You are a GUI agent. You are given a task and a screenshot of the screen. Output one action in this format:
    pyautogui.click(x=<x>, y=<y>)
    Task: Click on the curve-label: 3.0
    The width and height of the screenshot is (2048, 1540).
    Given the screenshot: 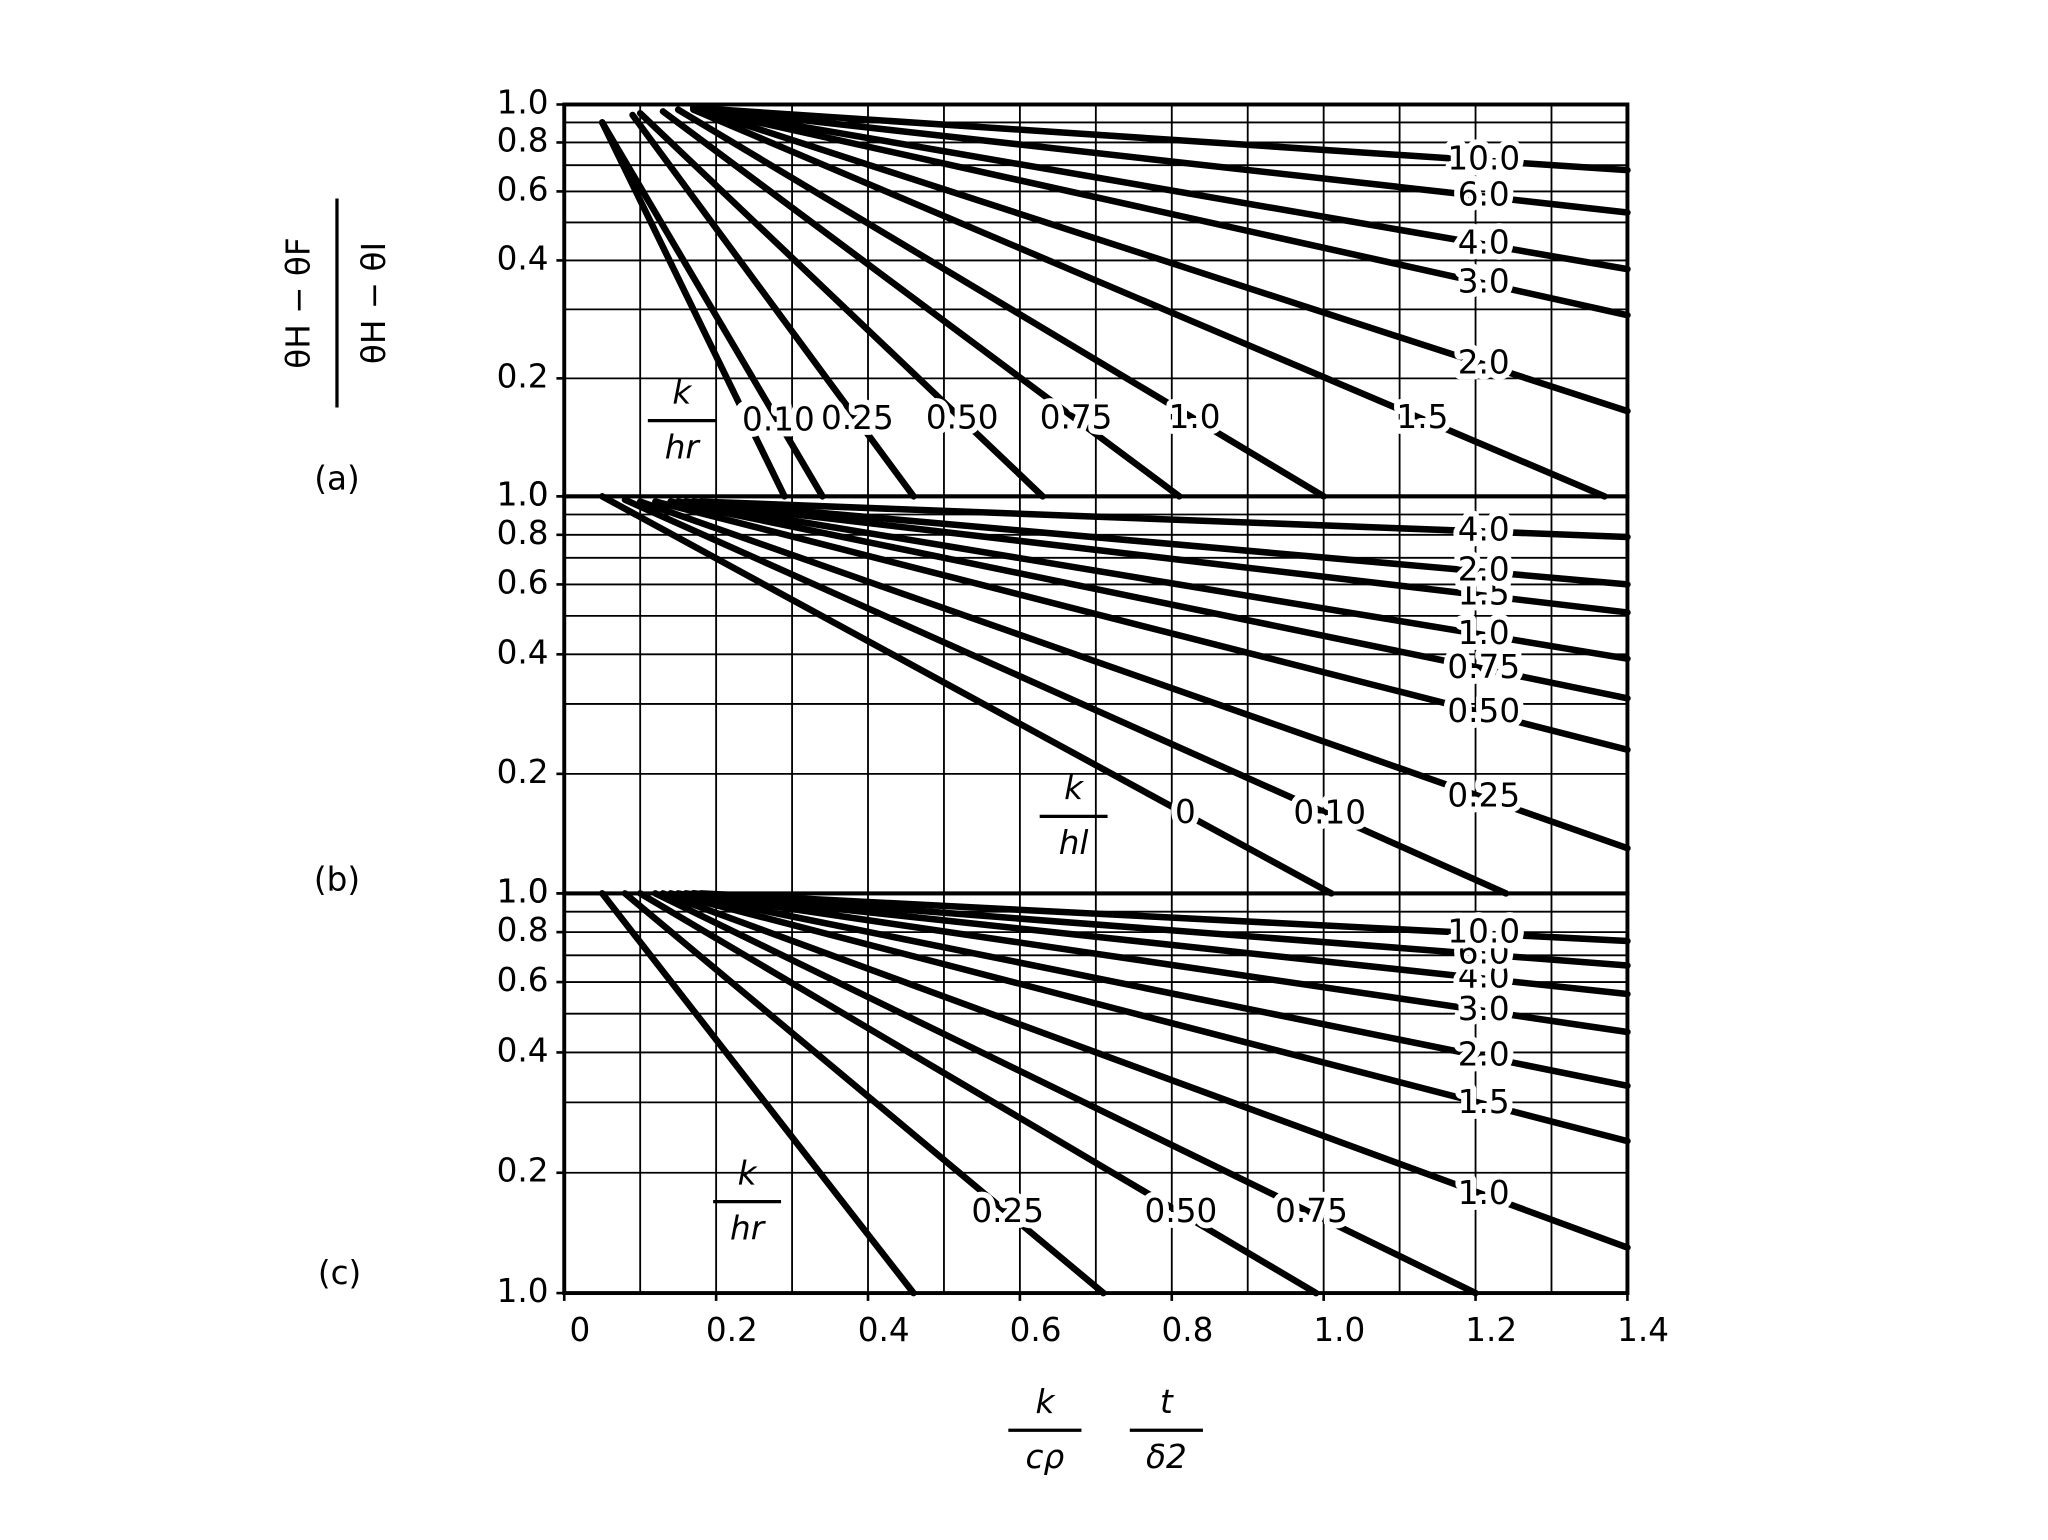 What is the action you would take?
    pyautogui.click(x=1484, y=281)
    